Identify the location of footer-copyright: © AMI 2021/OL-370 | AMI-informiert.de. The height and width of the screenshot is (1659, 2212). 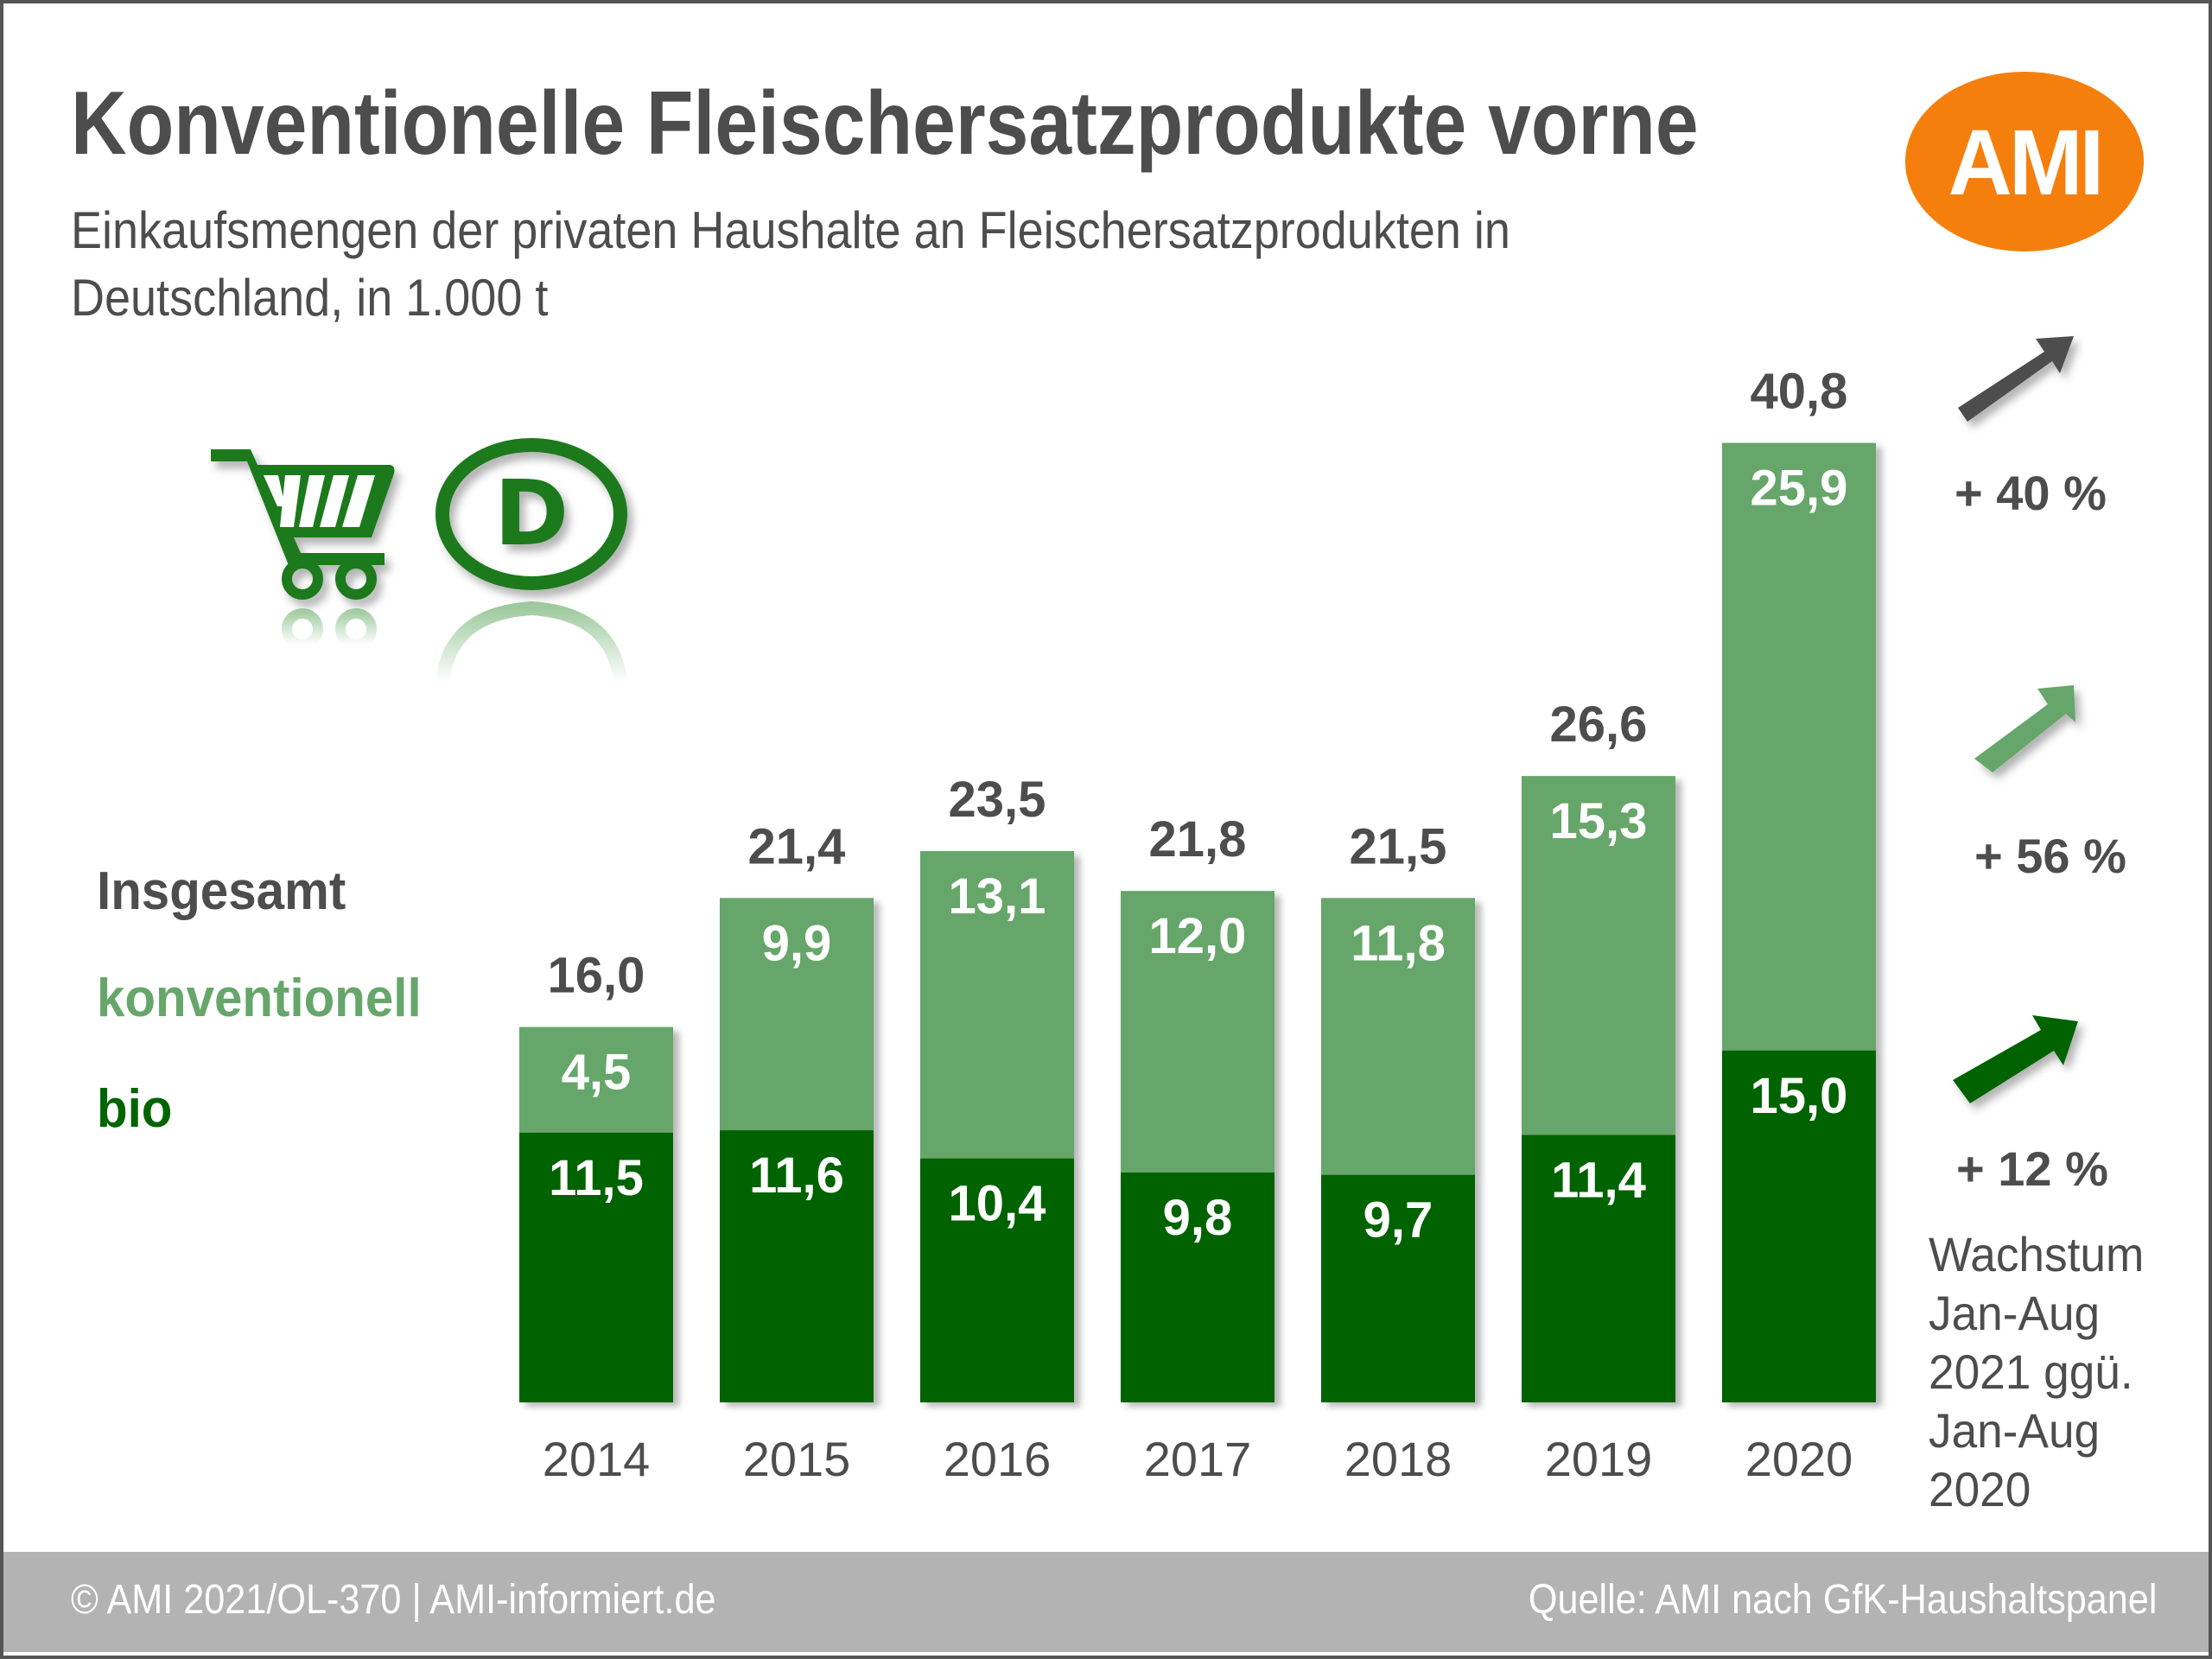
(393, 1600).